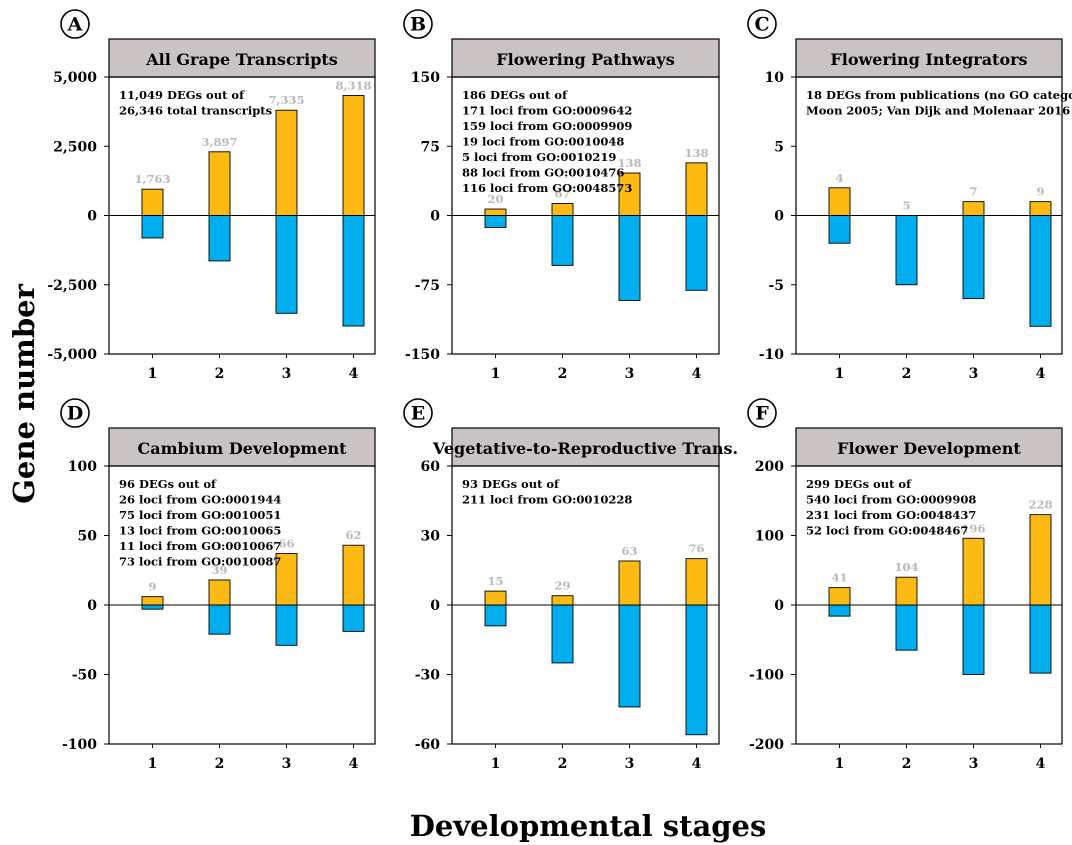 This screenshot has width=1072, height=845. What do you see at coordinates (543, 142) in the screenshot?
I see `panel-note-line: 19 loci from GO:0010048` at bounding box center [543, 142].